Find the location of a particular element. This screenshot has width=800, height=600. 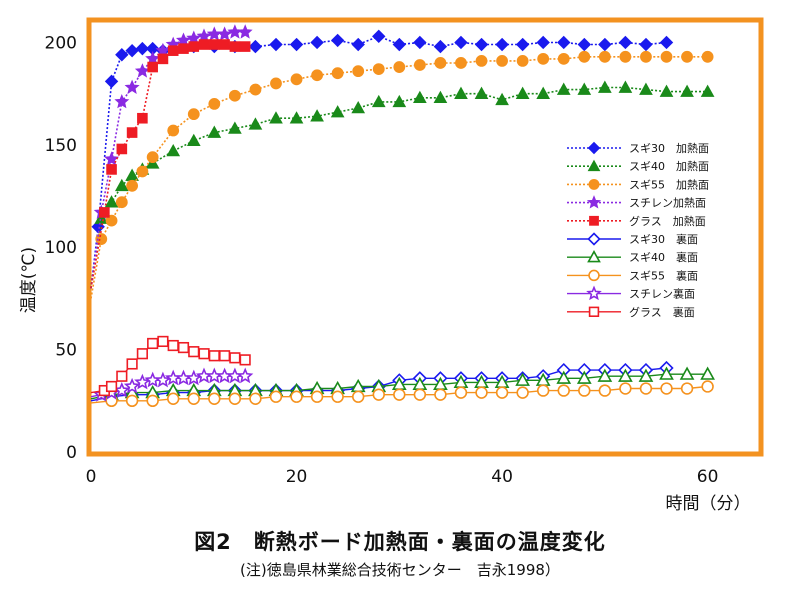

y-tick-label: 100 is located at coordinates (61, 248).